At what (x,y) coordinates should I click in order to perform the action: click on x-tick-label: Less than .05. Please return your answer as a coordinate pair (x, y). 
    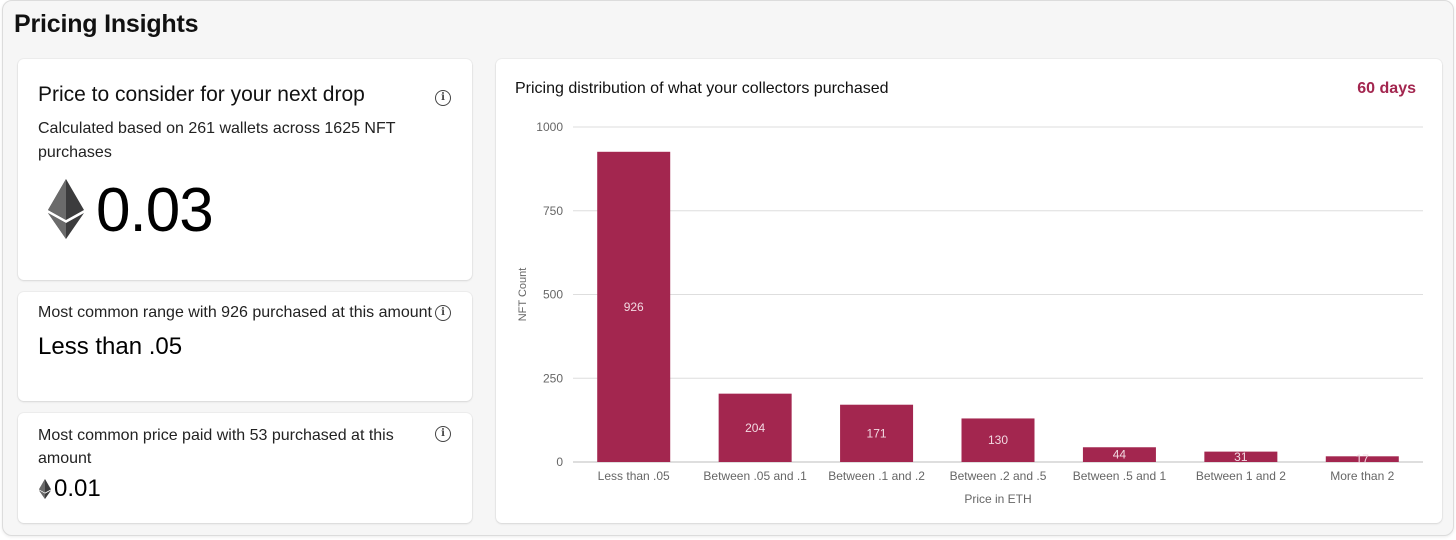
    Looking at the image, I should click on (634, 476).